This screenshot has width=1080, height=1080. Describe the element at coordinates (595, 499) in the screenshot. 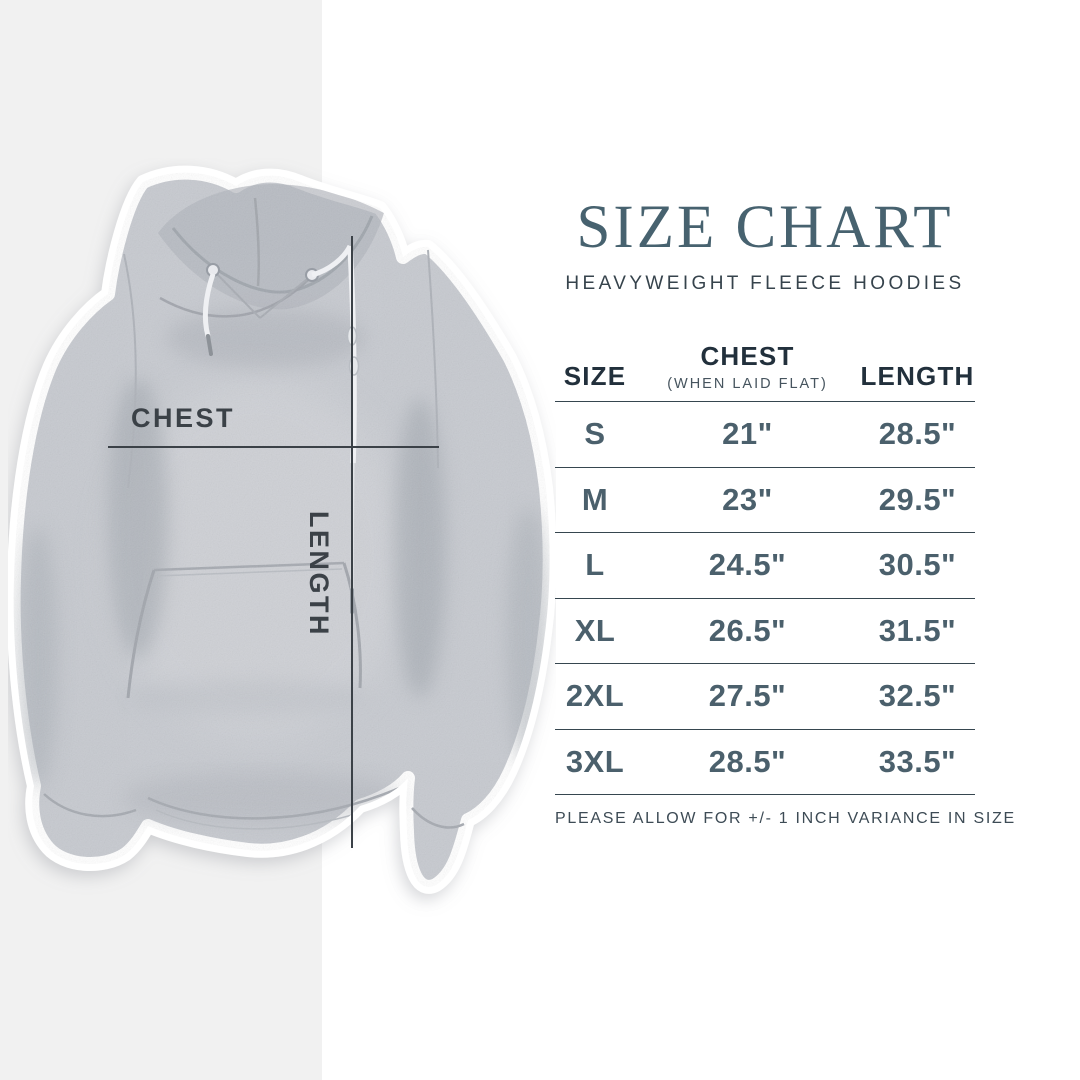

I see `cell-size: M` at that location.